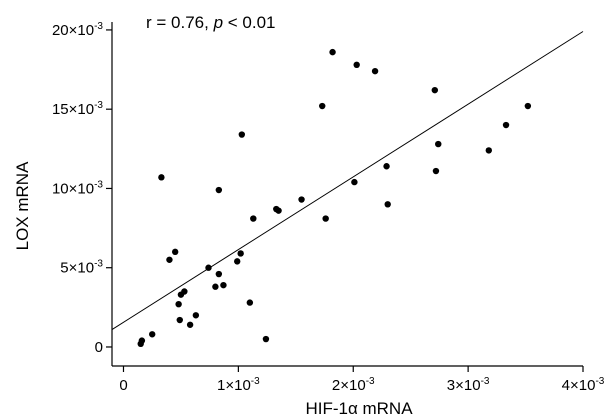  I want to click on y-tick-label: 0, so click(99, 347).